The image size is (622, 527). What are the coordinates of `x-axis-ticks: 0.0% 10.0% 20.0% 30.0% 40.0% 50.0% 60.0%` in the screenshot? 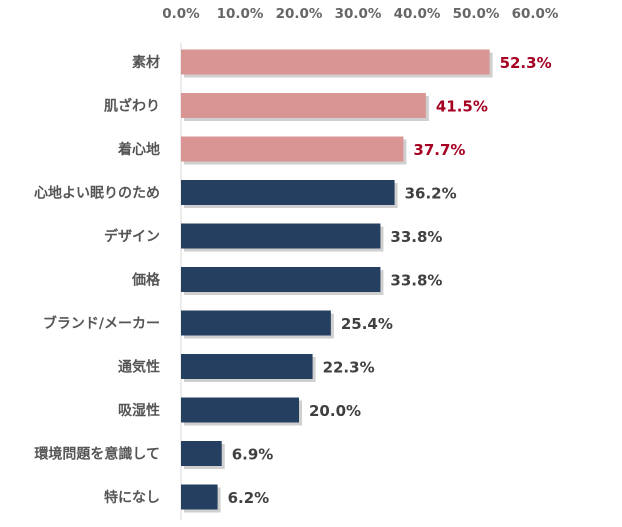 It's located at (360, 14).